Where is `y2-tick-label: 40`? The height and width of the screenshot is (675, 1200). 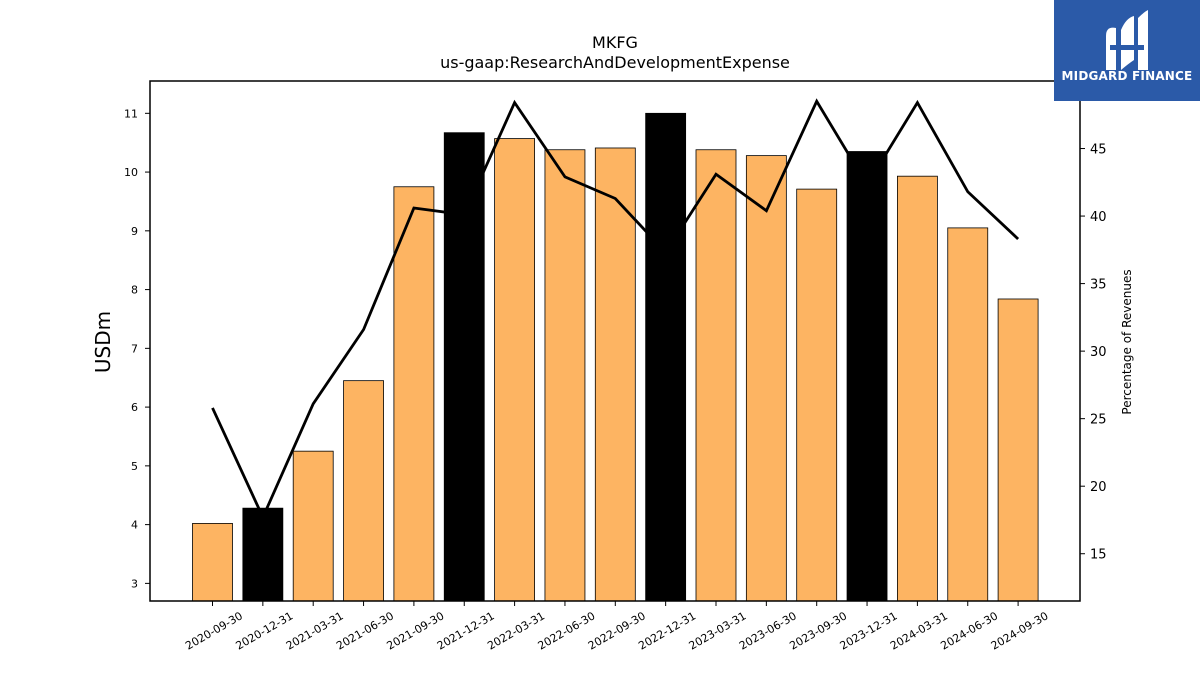 y2-tick-label: 40 is located at coordinates (1098, 217).